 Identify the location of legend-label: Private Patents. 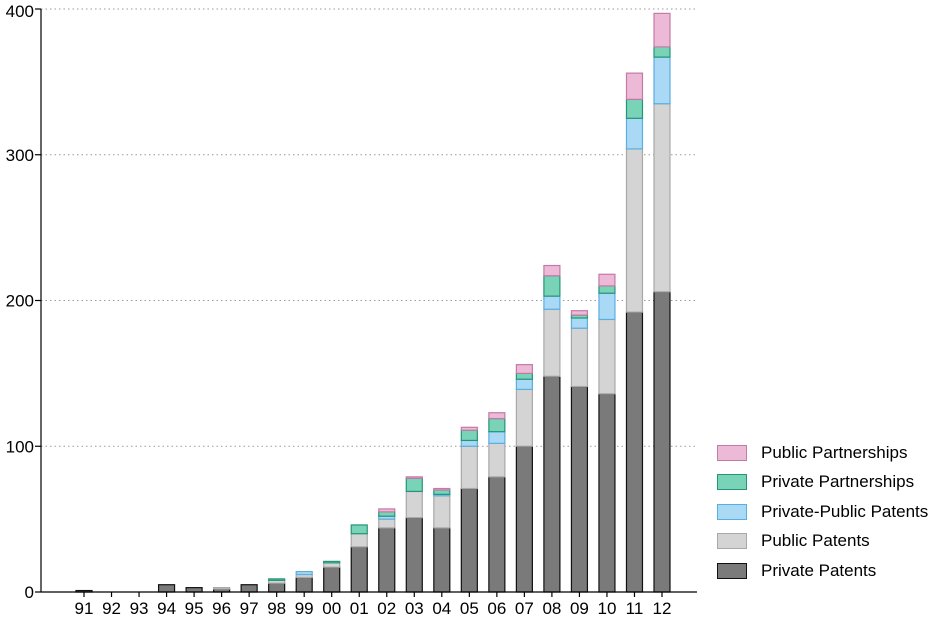
(819, 570).